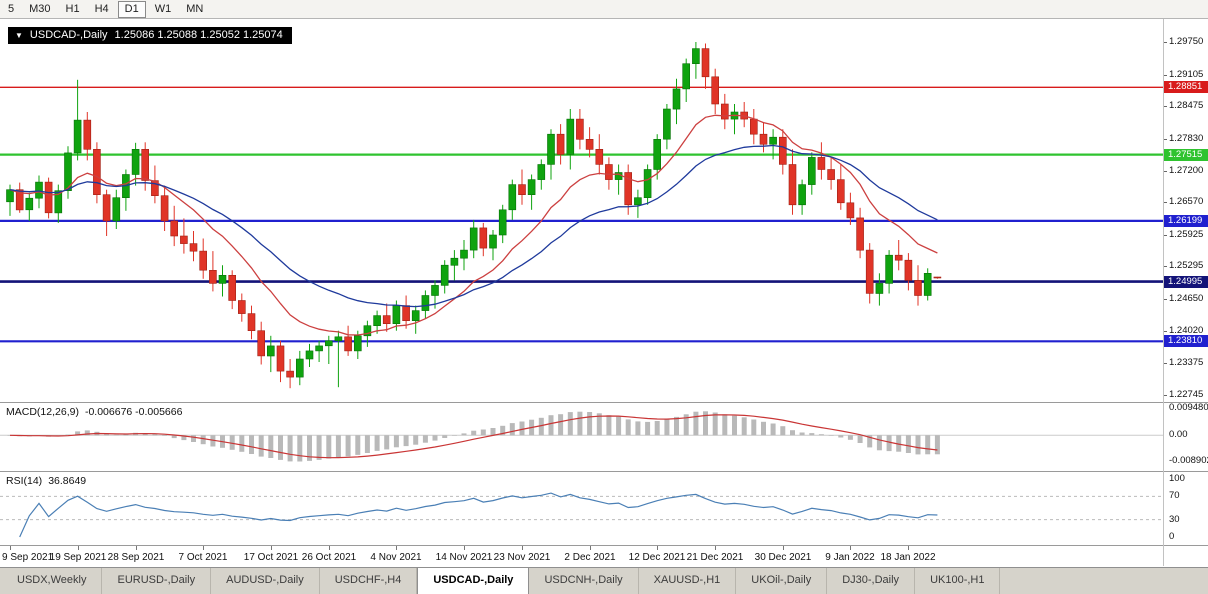 This screenshot has width=1208, height=594. What do you see at coordinates (1174, 495) in the screenshot?
I see `rsi-axis-label: 70` at bounding box center [1174, 495].